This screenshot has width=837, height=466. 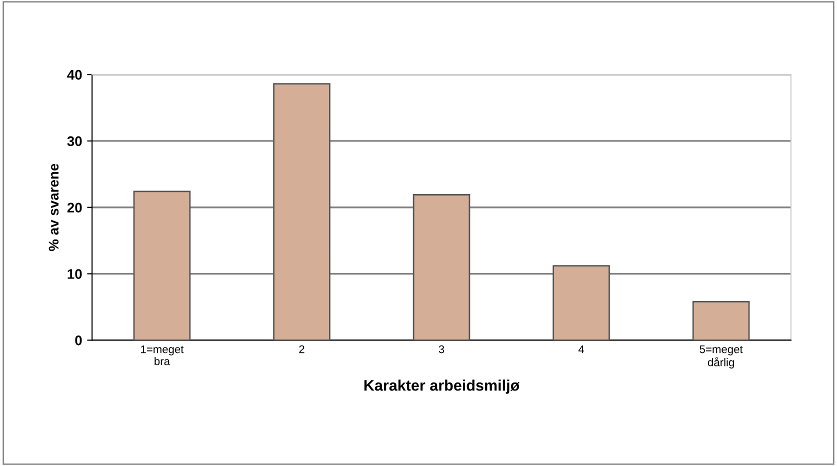 I want to click on y-axis-title: % av svarene, so click(x=53, y=208).